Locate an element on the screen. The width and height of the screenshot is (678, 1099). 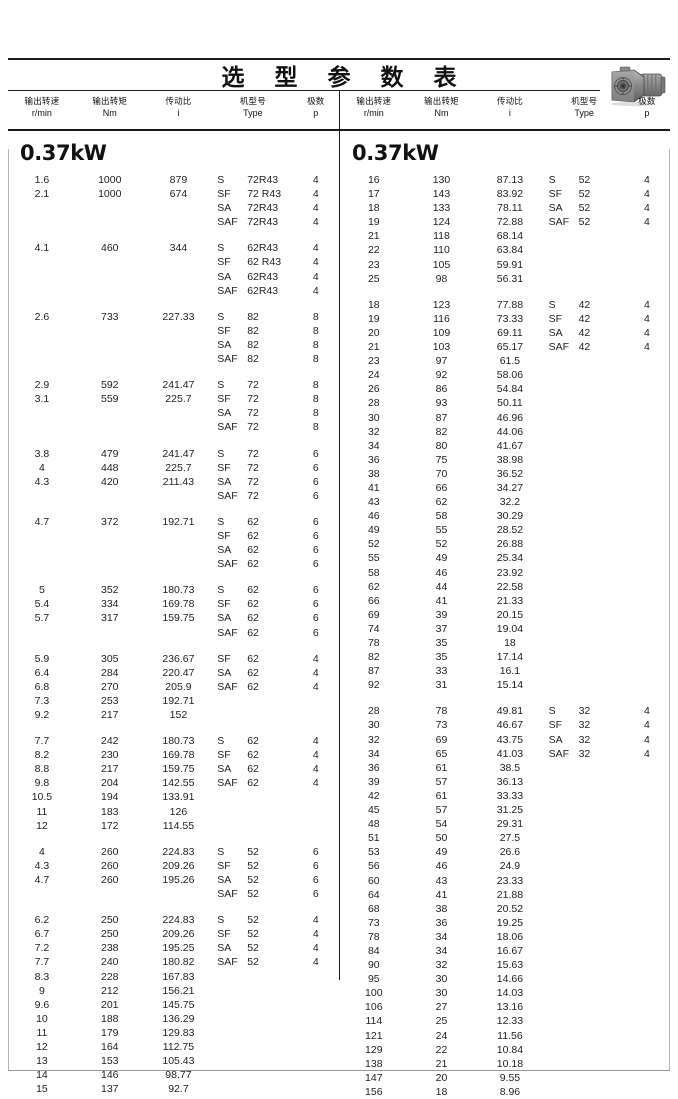
cell-output-torque: 130 is located at coordinates (441, 180).